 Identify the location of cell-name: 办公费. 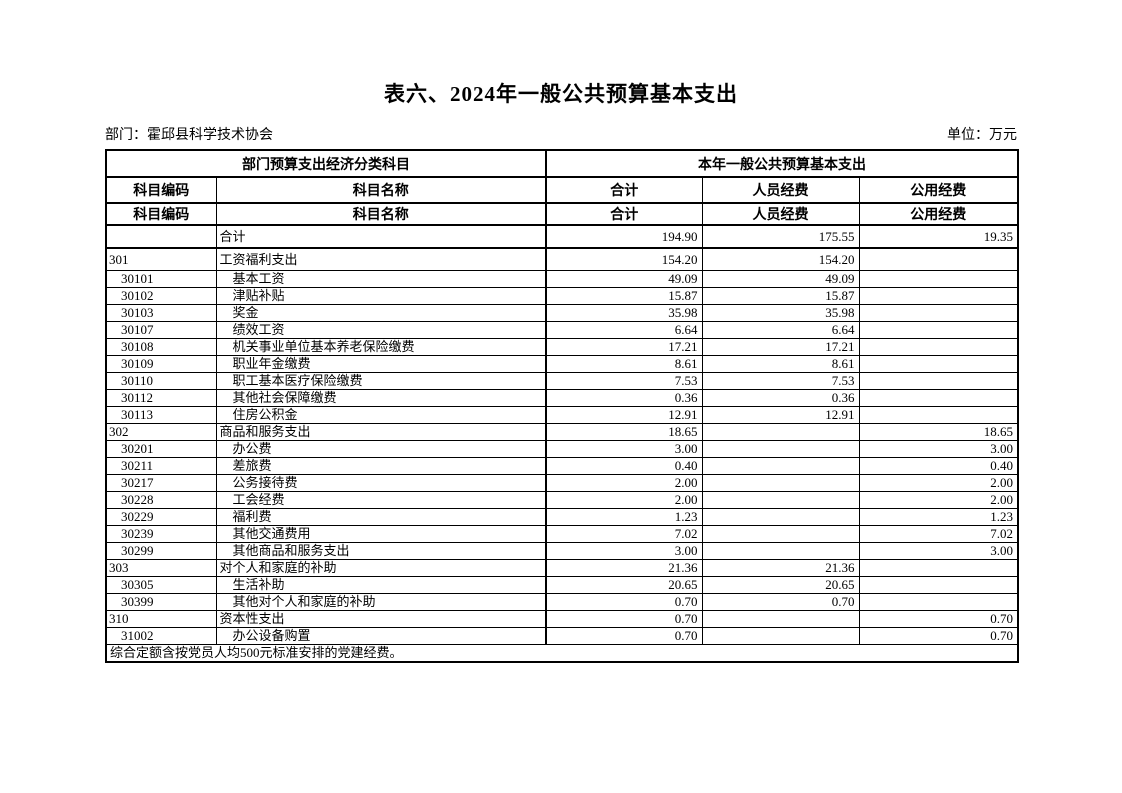
(381, 449).